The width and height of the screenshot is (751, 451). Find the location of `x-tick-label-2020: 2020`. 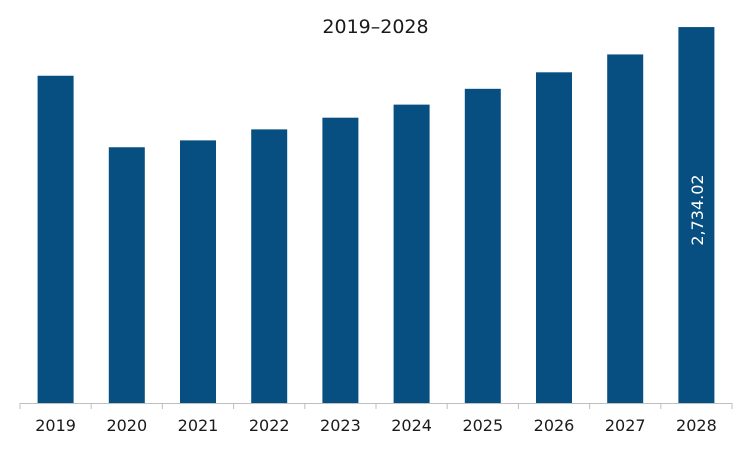

x-tick-label-2020: 2020 is located at coordinates (126, 425).